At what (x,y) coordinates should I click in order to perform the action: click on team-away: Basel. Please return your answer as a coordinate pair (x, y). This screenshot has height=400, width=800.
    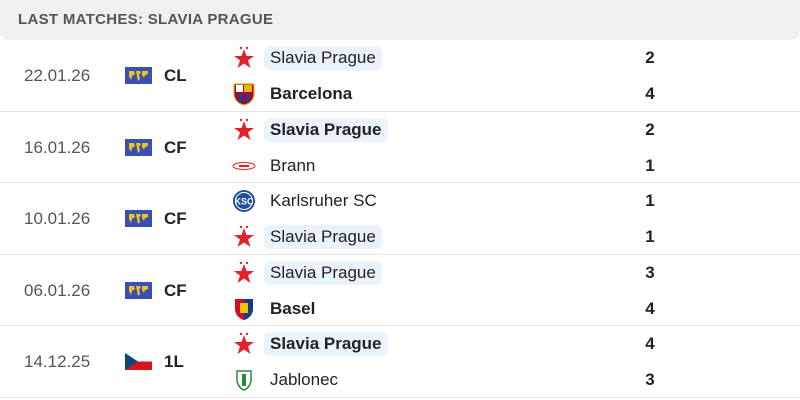
    Looking at the image, I should click on (275, 309).